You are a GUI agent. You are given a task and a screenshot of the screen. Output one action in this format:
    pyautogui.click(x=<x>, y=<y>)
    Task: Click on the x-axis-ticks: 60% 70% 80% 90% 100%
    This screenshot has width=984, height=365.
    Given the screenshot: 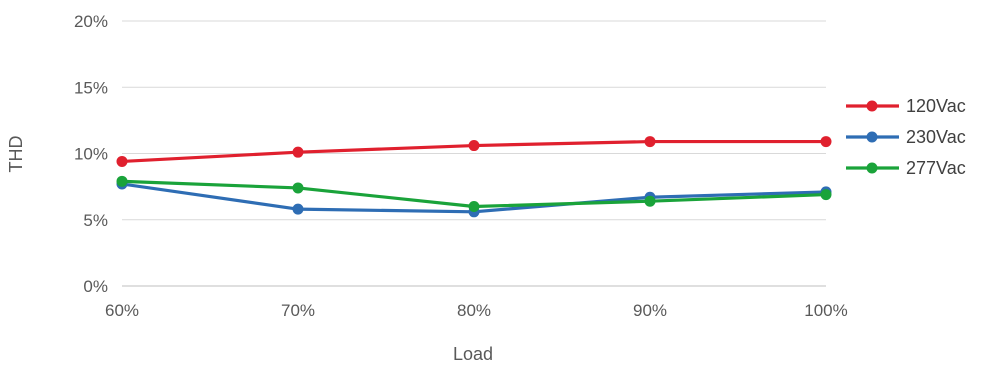 What is the action you would take?
    pyautogui.click(x=476, y=310)
    